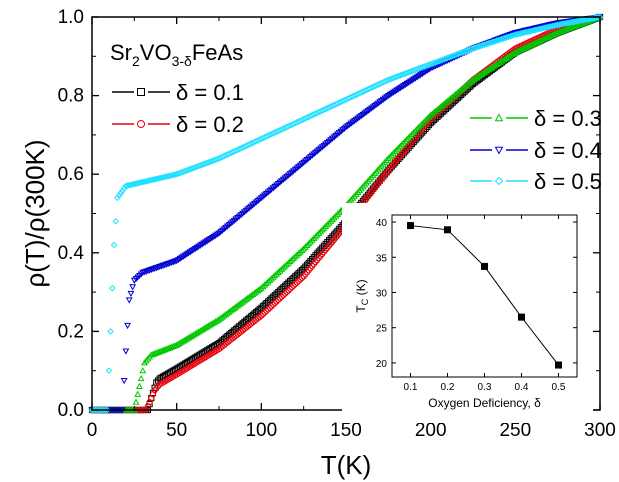 The width and height of the screenshot is (619, 482). Describe the element at coordinates (521, 317) in the screenshot. I see `inset-data-point` at that location.